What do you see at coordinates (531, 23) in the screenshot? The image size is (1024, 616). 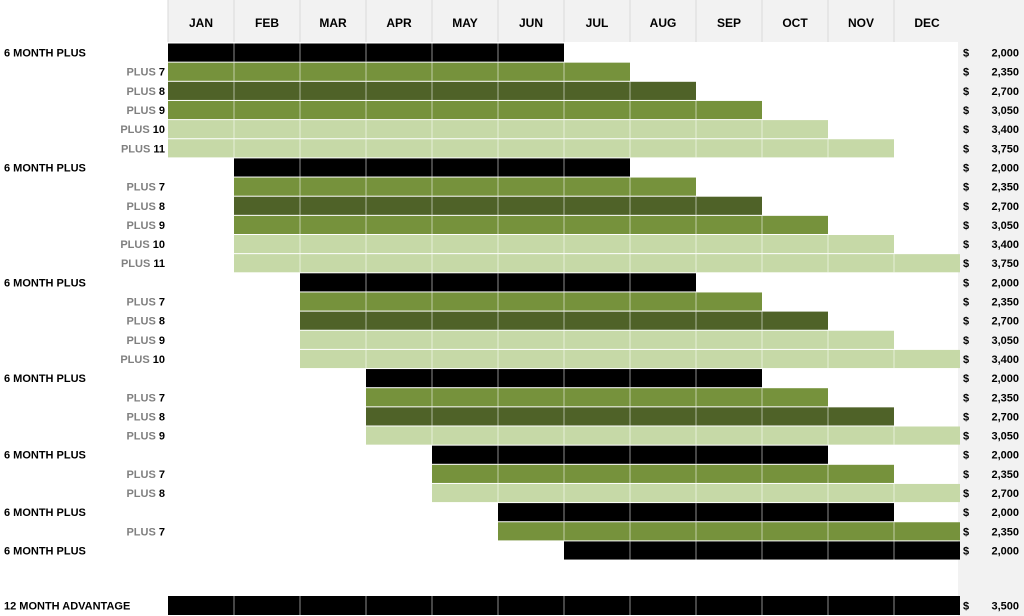 I see `month-label: JUN` at bounding box center [531, 23].